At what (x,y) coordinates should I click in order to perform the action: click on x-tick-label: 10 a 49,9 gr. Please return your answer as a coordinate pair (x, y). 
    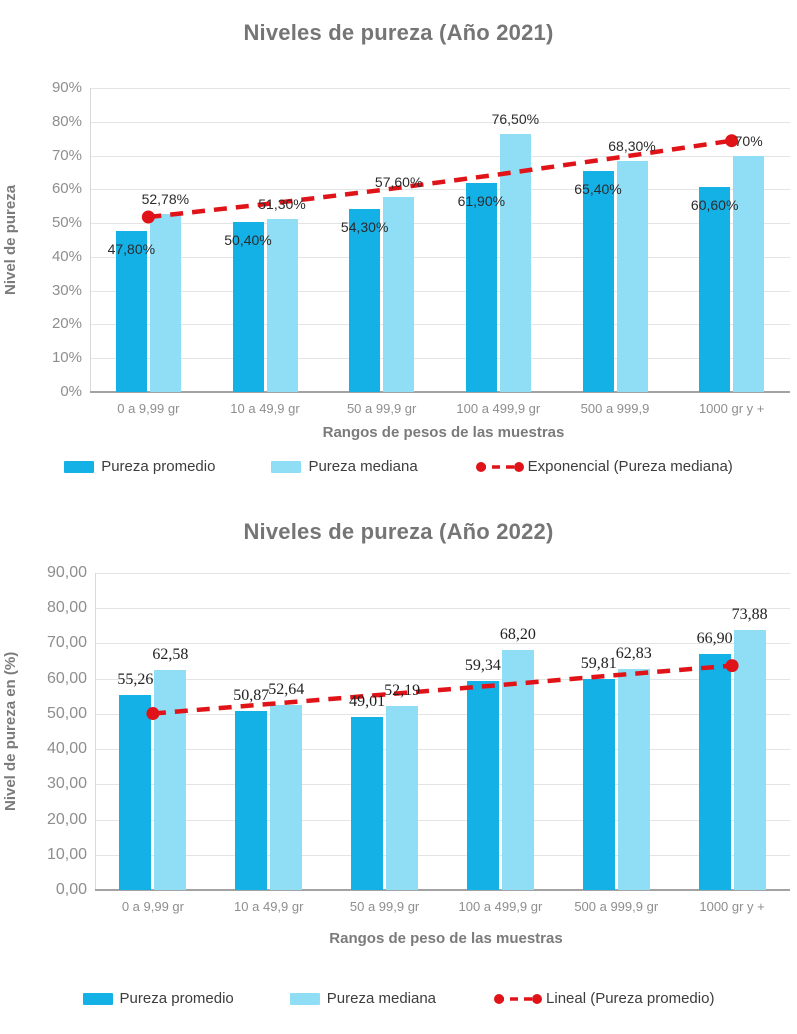
    Looking at the image, I should click on (269, 906).